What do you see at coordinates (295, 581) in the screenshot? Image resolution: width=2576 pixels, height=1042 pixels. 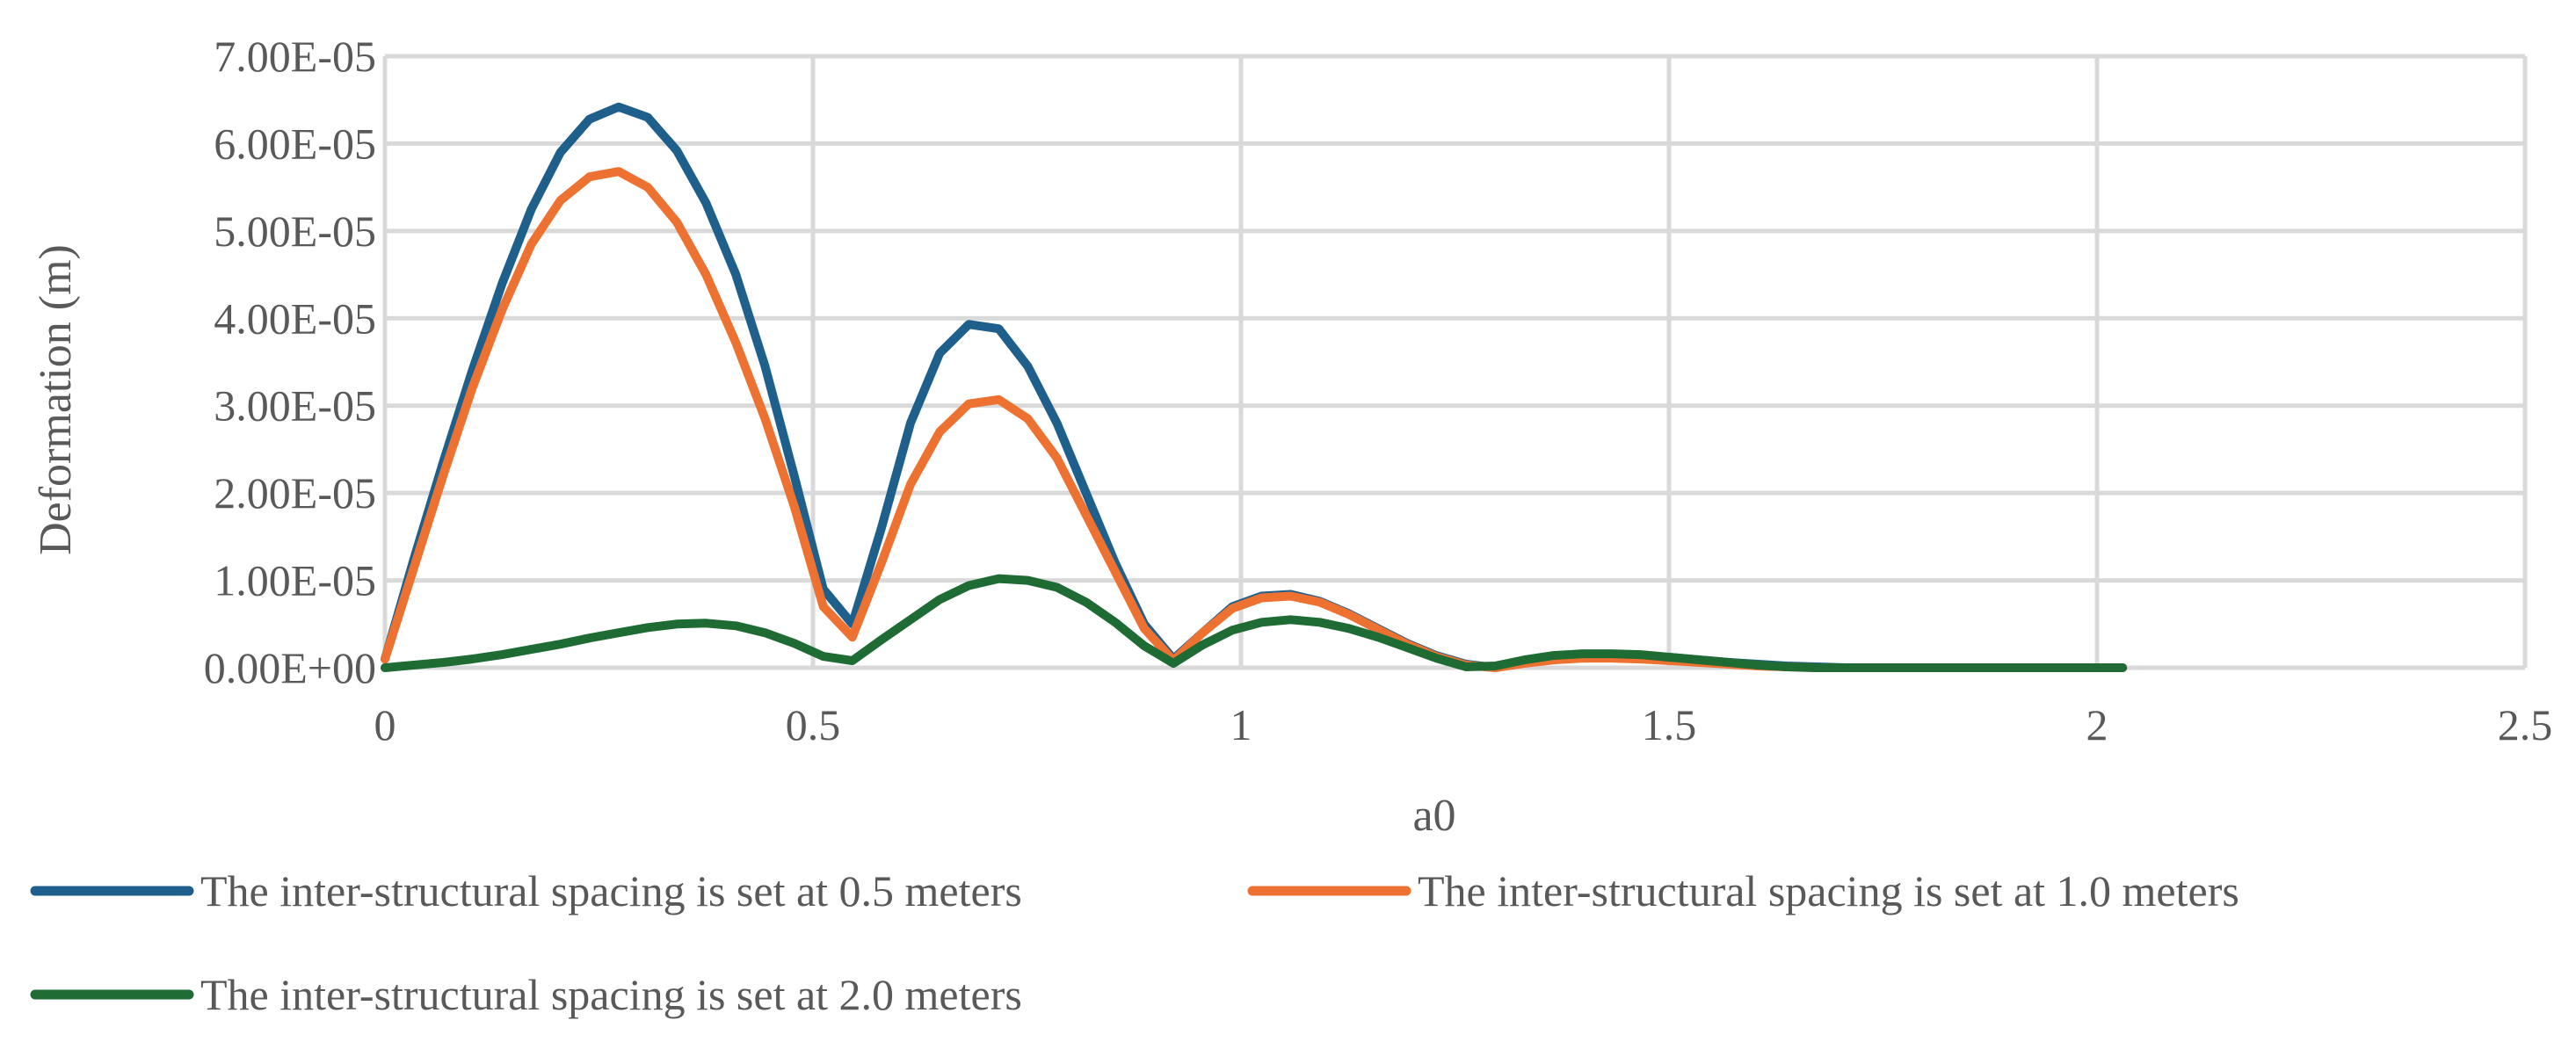 I see `y-tick-label: 1.00E-05` at bounding box center [295, 581].